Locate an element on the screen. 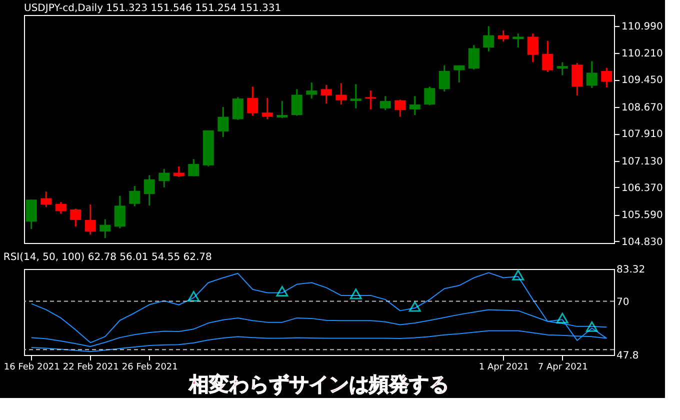  x-tick-label: 16 Feb 2021 is located at coordinates (32, 367).